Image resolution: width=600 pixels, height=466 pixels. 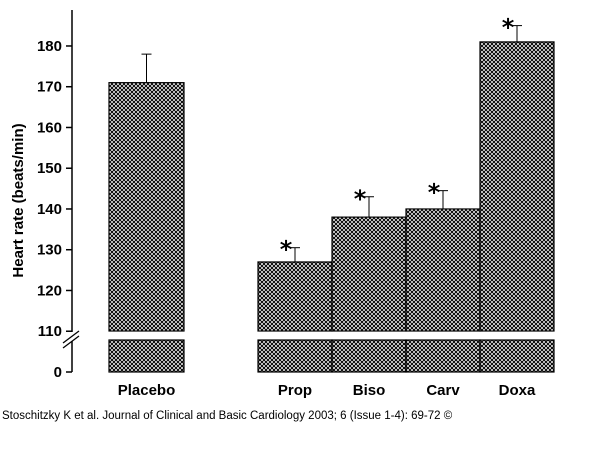 What do you see at coordinates (146, 356) in the screenshot?
I see `bar-base-placebo` at bounding box center [146, 356].